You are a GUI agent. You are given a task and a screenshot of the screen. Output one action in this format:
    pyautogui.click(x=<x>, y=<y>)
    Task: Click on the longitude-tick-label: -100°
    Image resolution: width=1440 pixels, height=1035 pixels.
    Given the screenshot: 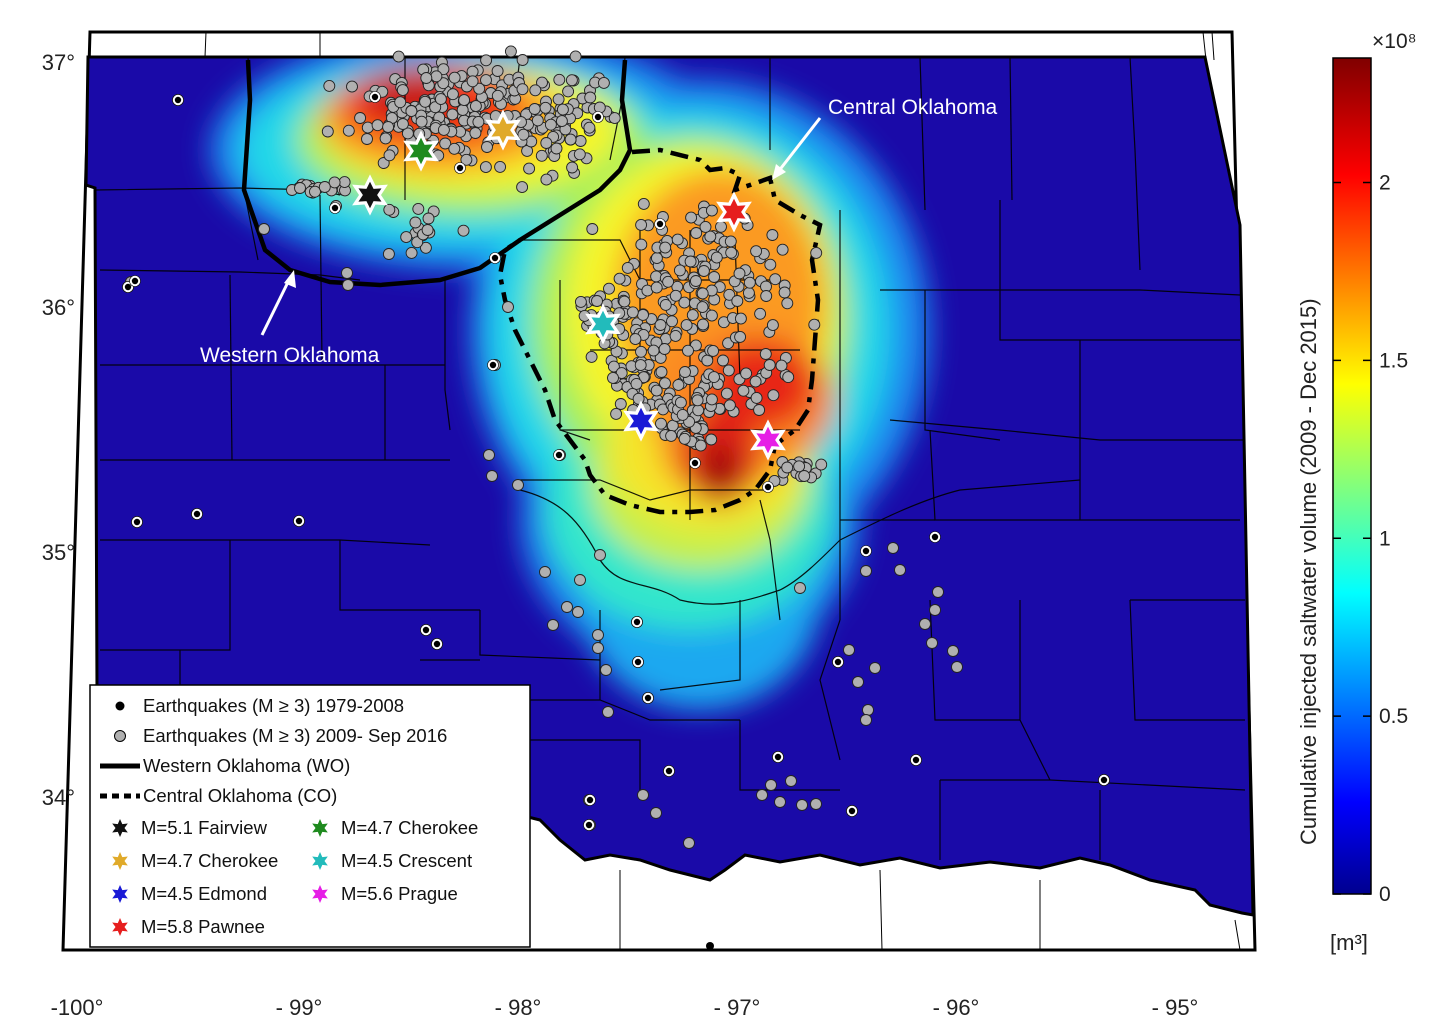 What is the action you would take?
    pyautogui.click(x=77, y=1007)
    